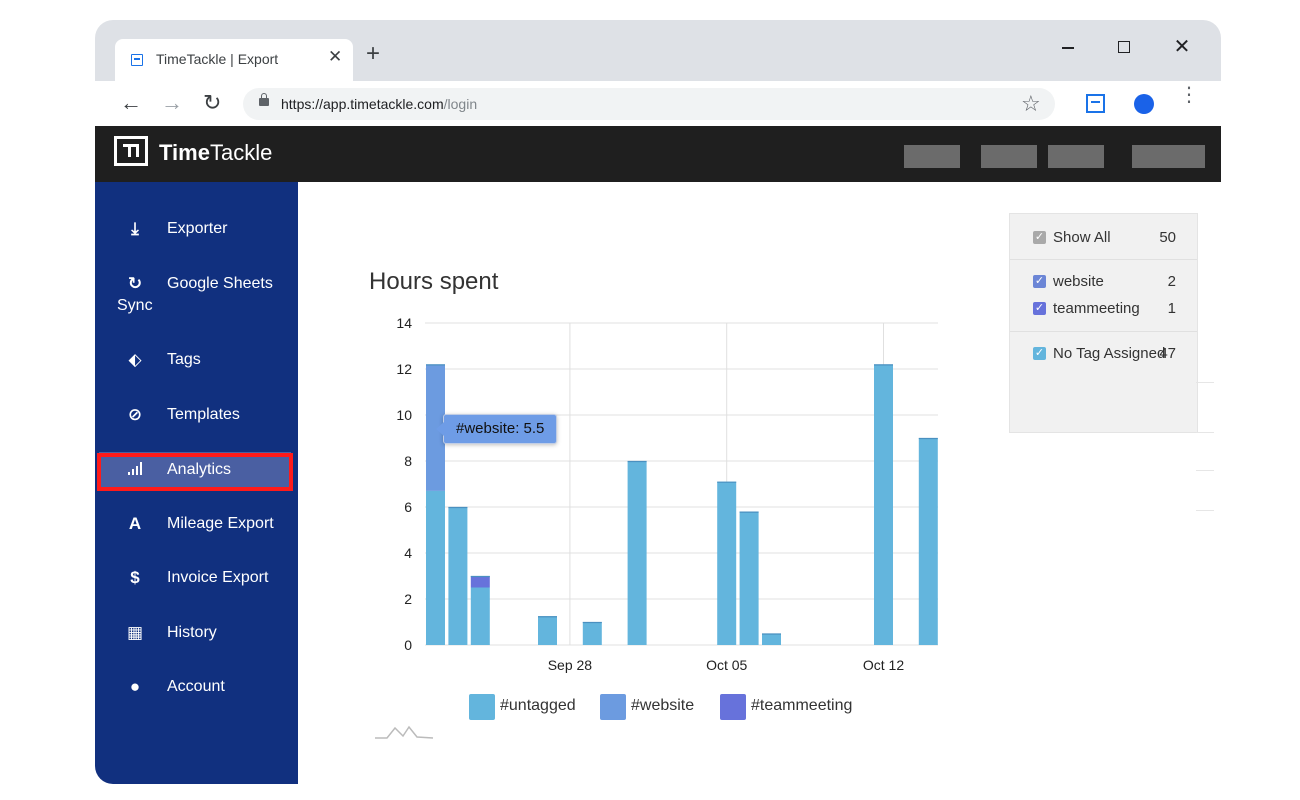  What do you see at coordinates (1167, 353) in the screenshot?
I see `filter-count: 47` at bounding box center [1167, 353].